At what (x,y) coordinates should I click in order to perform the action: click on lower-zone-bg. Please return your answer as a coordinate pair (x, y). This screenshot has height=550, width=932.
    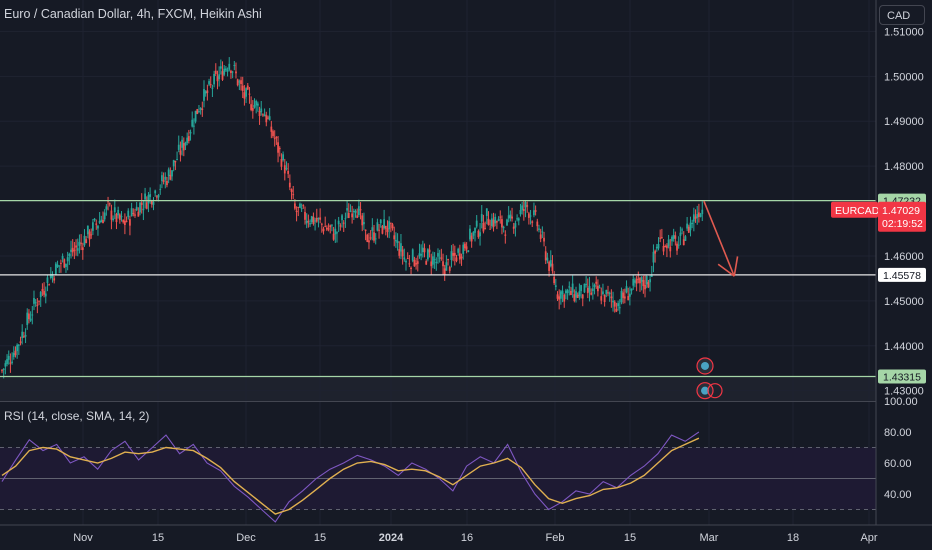
    Looking at the image, I should click on (438, 388).